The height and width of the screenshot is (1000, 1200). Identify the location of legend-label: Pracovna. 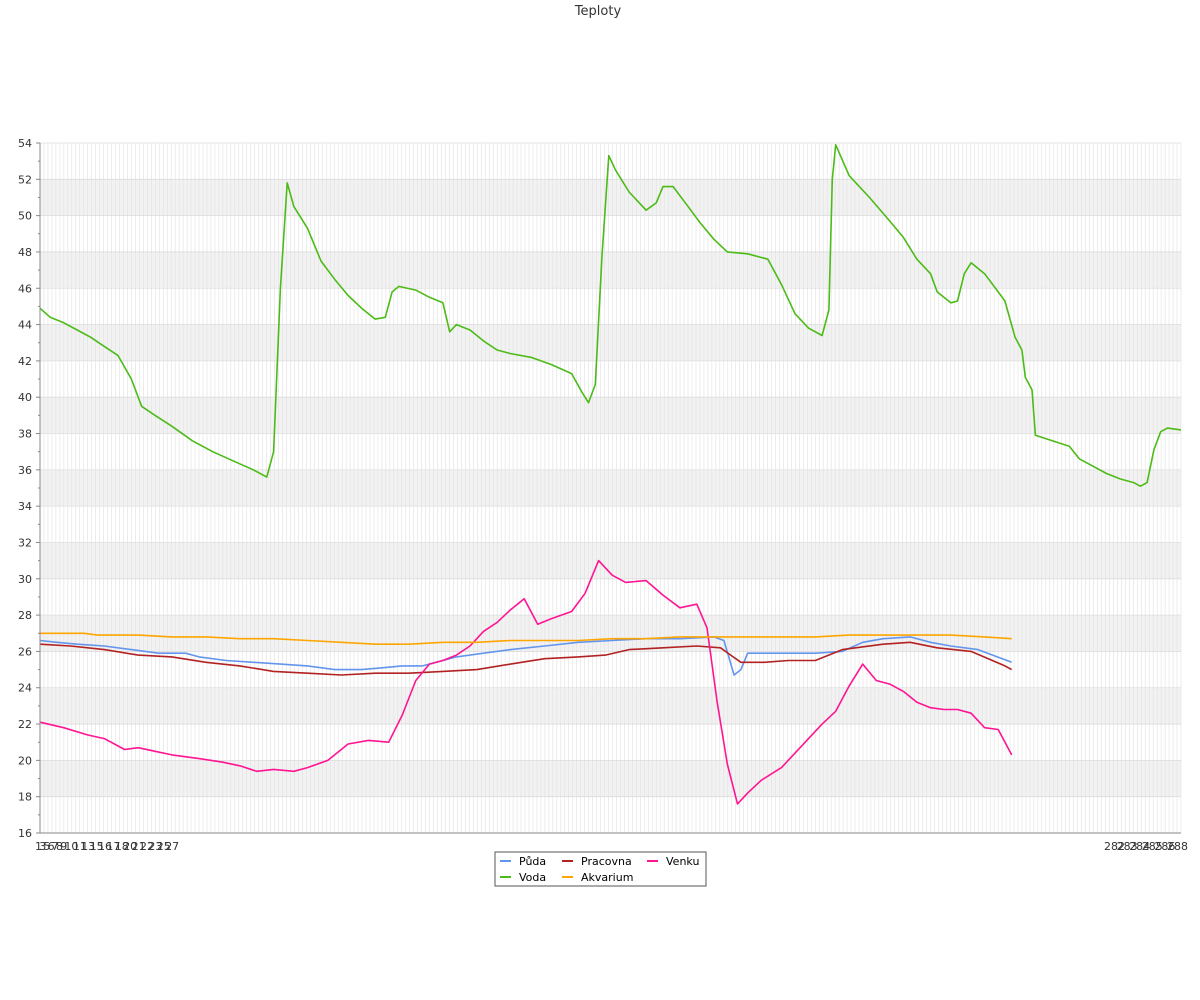
(606, 861).